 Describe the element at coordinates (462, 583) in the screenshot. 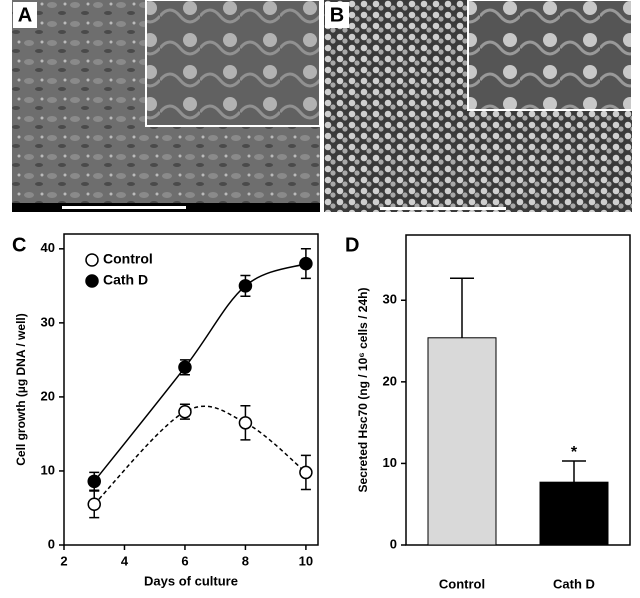

I see `x-tick-label: Control` at that location.